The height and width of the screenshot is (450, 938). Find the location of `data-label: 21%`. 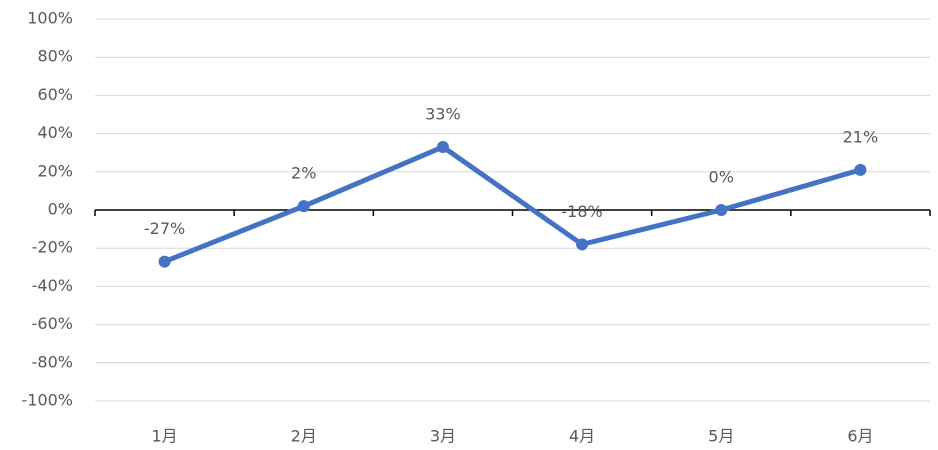

data-label: 21% is located at coordinates (861, 136).